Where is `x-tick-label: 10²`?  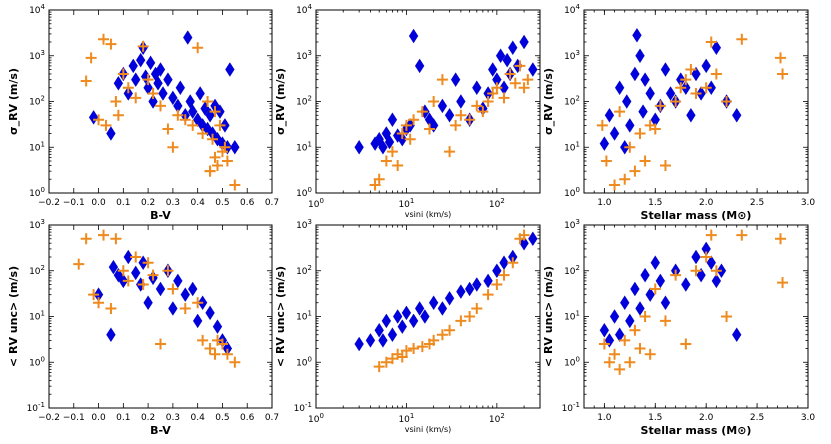 x-tick-label: 10² is located at coordinates (497, 203).